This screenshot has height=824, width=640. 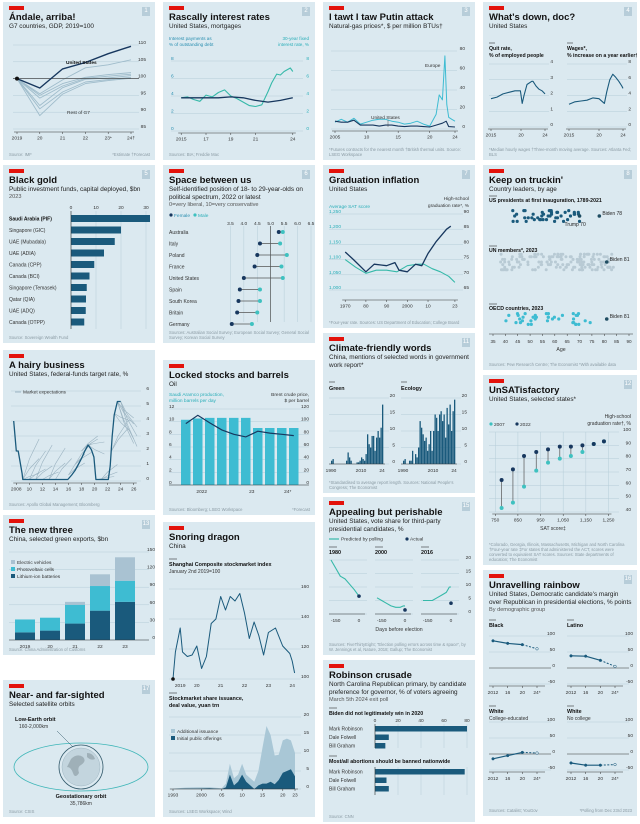 I want to click on left-ytick-label: 1,200, so click(x=335, y=227).